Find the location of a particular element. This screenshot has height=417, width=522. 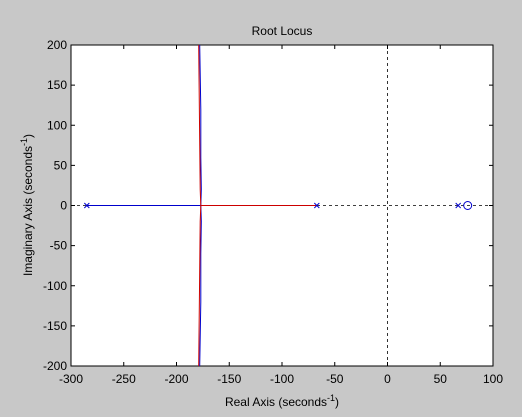

x-tick-label: 50 is located at coordinates (441, 379).